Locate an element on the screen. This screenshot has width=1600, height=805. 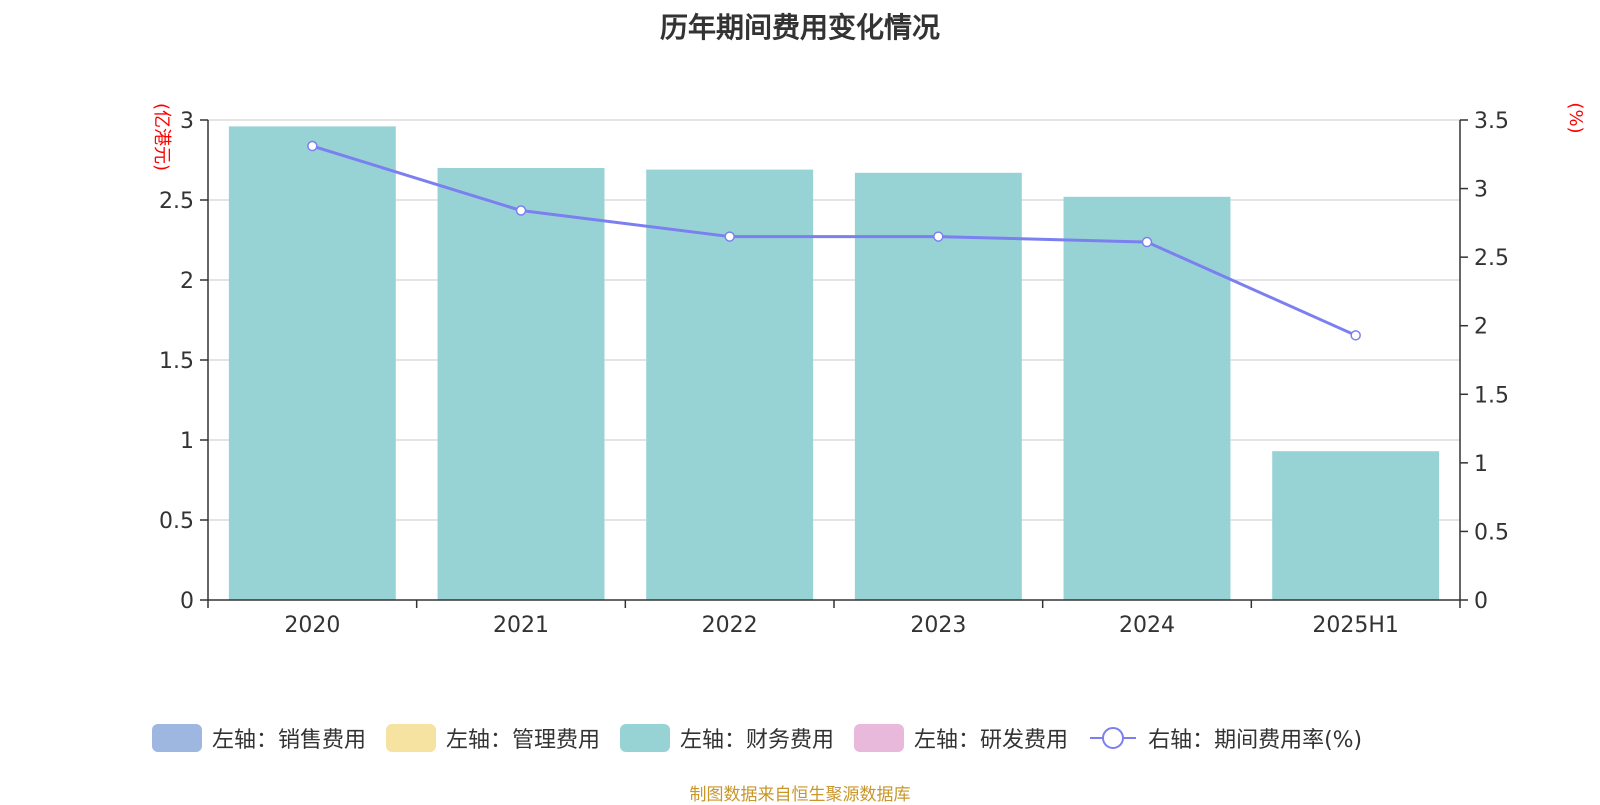
y-left-tick-label: 2 is located at coordinates (187, 281).